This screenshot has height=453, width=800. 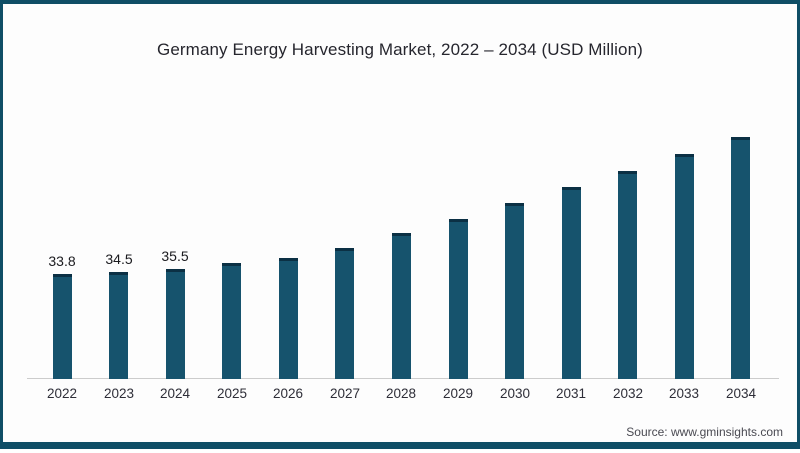 What do you see at coordinates (458, 393) in the screenshot?
I see `x-tick-label-2029: 2029` at bounding box center [458, 393].